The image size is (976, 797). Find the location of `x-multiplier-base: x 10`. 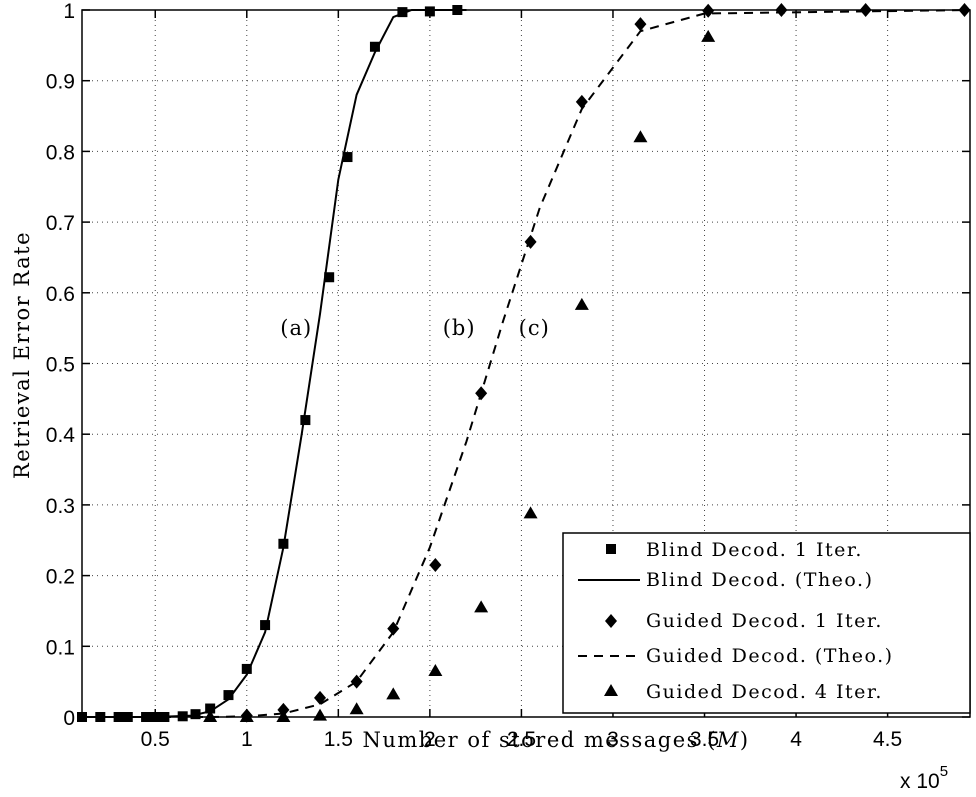

x-multiplier-base: x 10 is located at coordinates (920, 781).